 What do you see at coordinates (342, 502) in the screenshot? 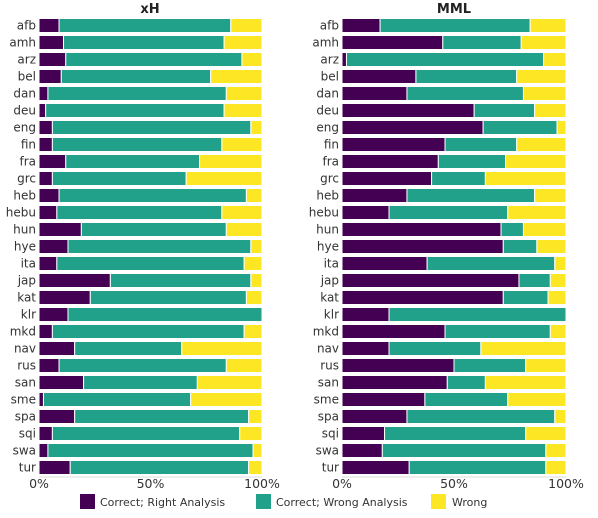
I see `legend-label: Correct; Wrong Analysis` at bounding box center [342, 502].